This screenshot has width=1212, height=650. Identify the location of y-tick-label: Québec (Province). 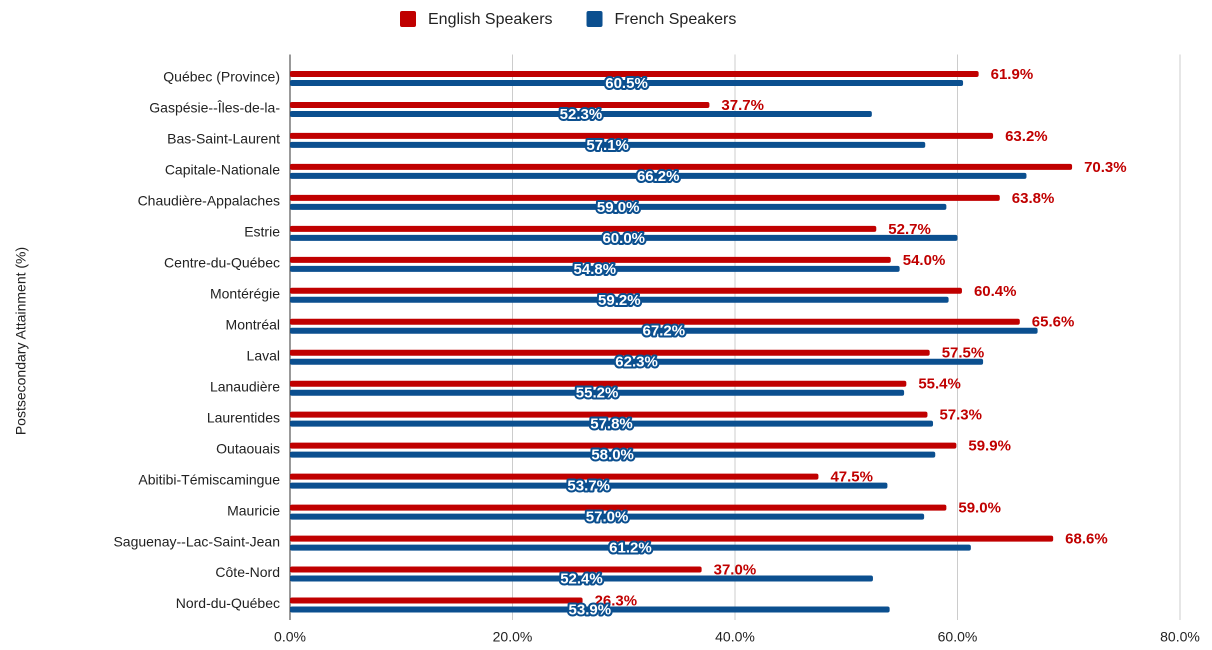
(221, 77).